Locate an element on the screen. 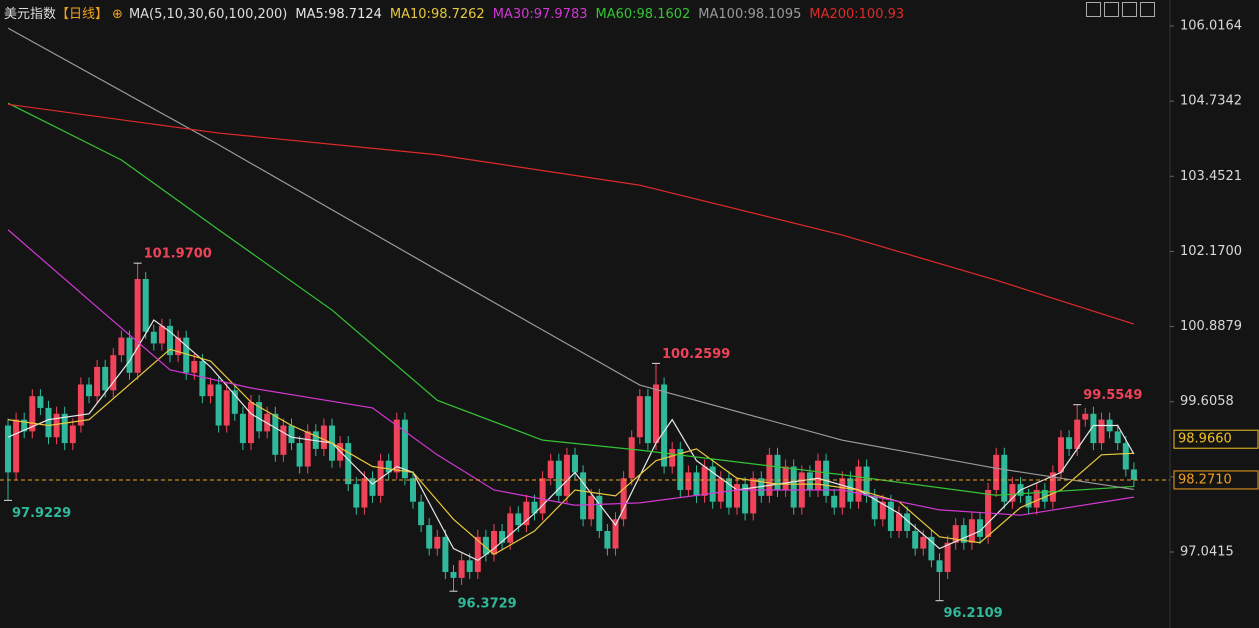 The height and width of the screenshot is (628, 1259). y-tick-label: 106.0164 is located at coordinates (1211, 25).